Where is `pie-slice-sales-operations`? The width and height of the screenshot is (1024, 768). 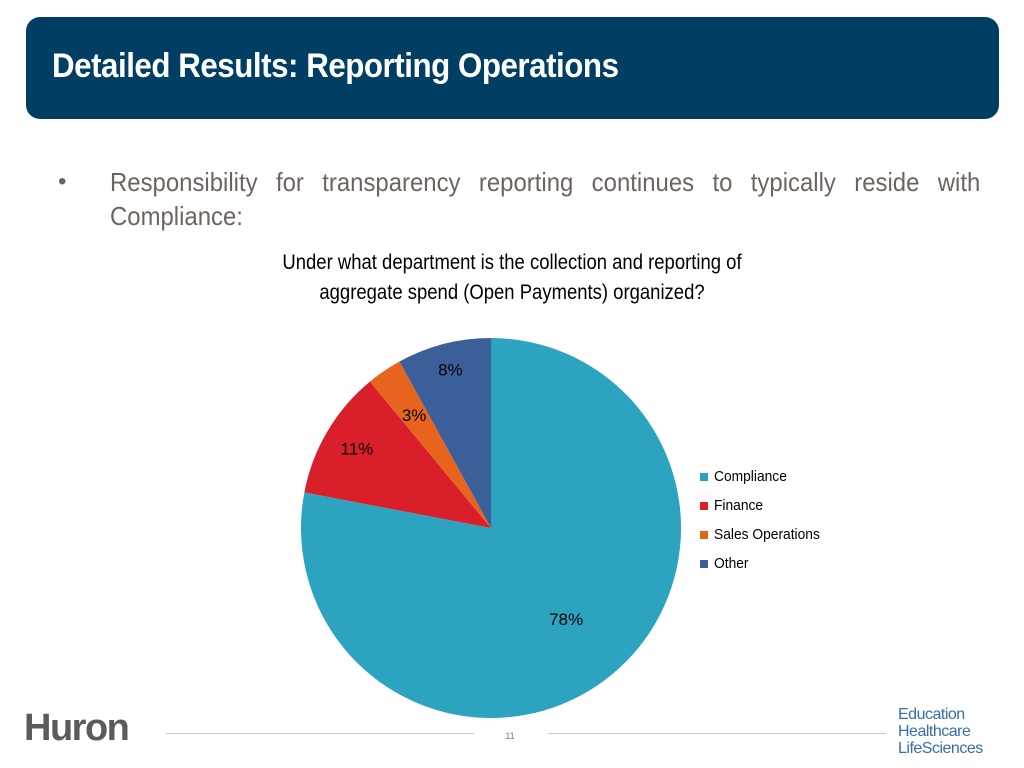 pie-slice-sales-operations is located at coordinates (430, 444).